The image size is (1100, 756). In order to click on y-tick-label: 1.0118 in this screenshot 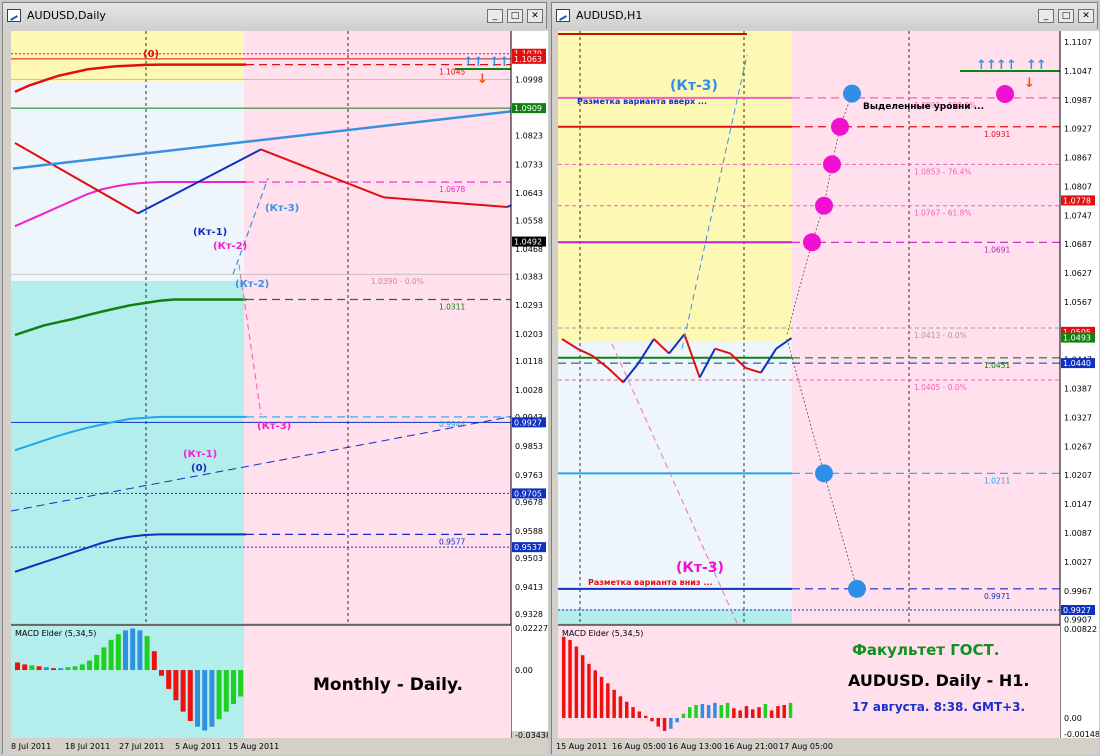, I will do `click(529, 361)`.